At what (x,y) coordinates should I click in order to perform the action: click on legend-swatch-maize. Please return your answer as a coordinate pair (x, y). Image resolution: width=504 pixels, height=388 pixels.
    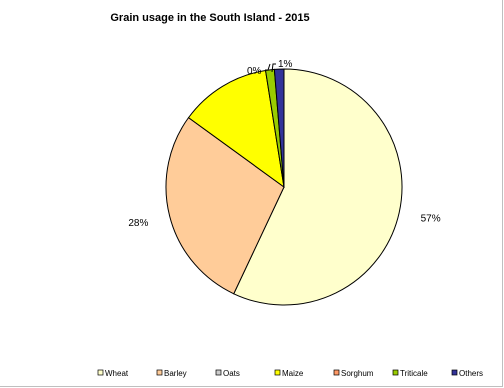
    Looking at the image, I should click on (277, 372).